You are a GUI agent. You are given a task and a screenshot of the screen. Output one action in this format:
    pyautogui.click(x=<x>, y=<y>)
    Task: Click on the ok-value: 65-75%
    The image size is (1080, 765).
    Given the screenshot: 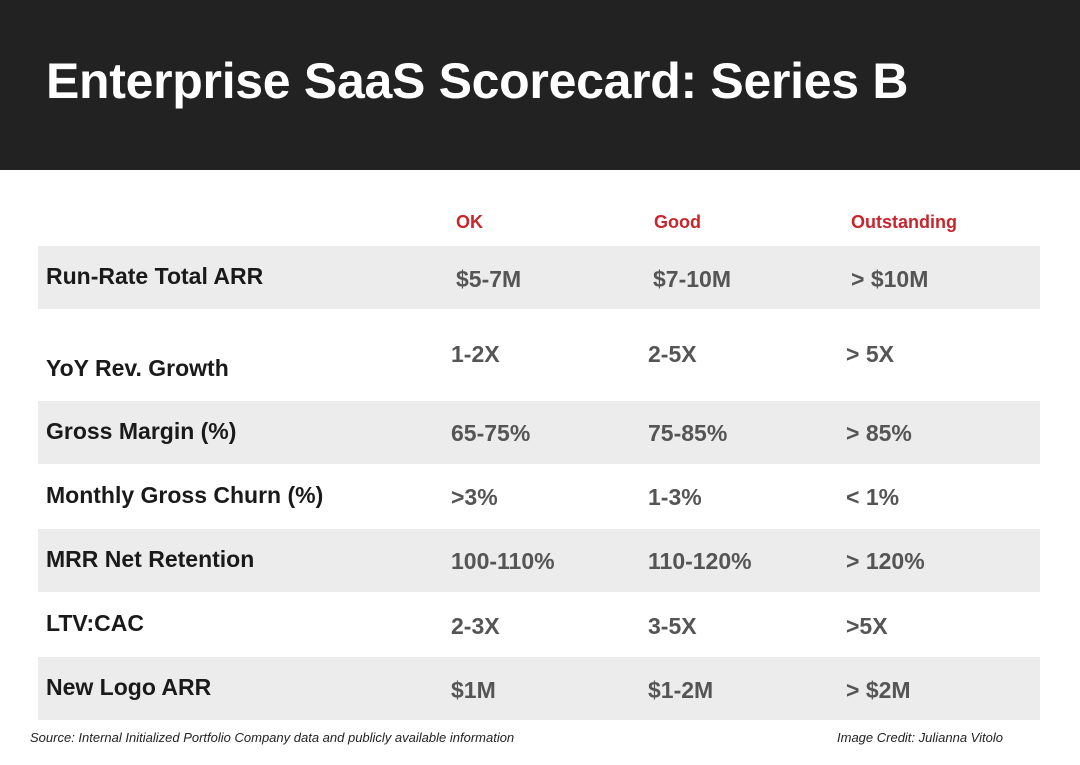 What is the action you would take?
    pyautogui.click(x=491, y=433)
    